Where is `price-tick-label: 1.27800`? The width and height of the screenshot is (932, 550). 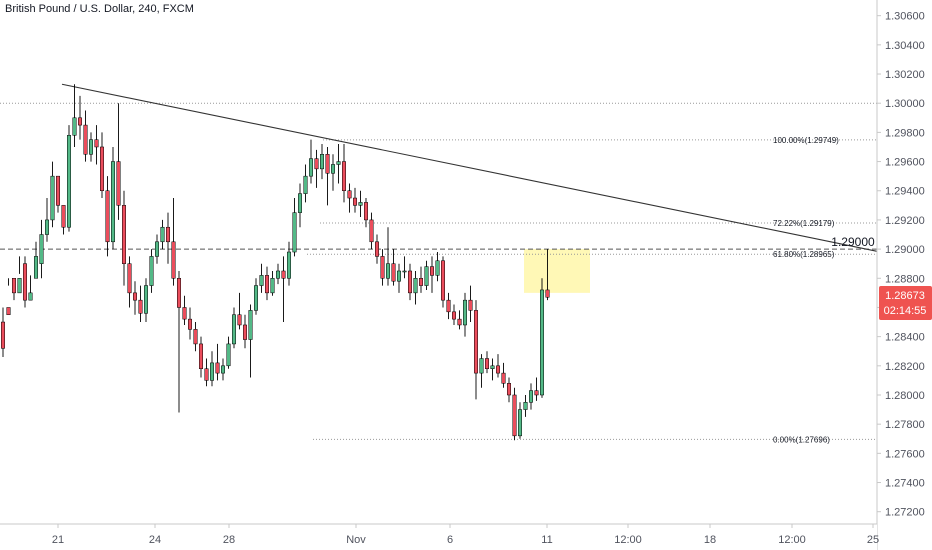 price-tick-label: 1.27800 is located at coordinates (905, 425).